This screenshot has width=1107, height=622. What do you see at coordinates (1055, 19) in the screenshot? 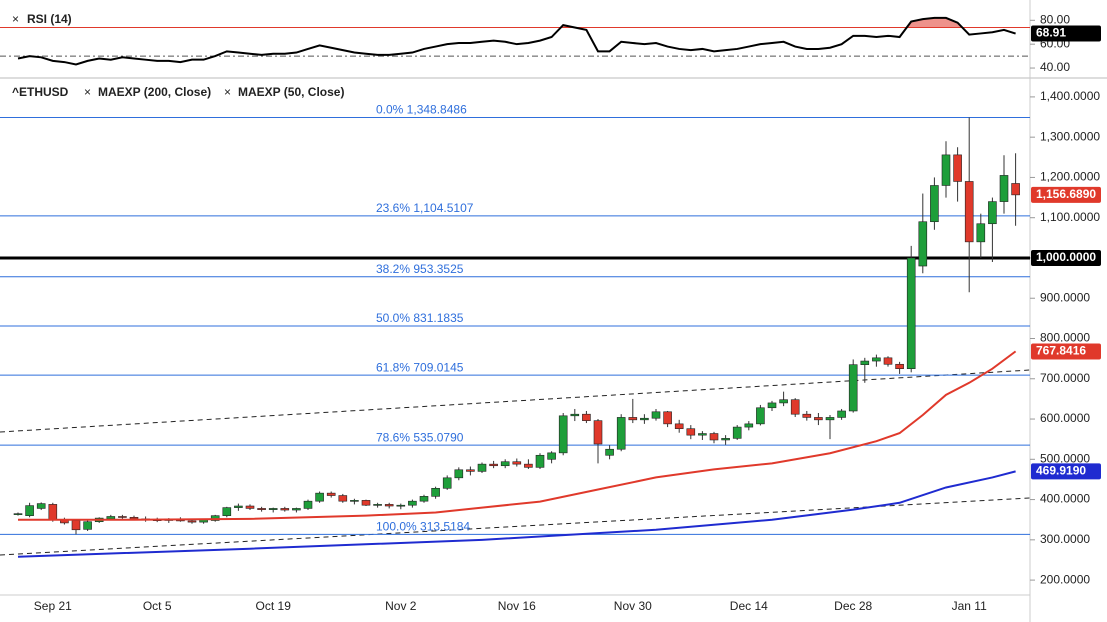
I see `y-tick-label: 80.00` at bounding box center [1055, 19].